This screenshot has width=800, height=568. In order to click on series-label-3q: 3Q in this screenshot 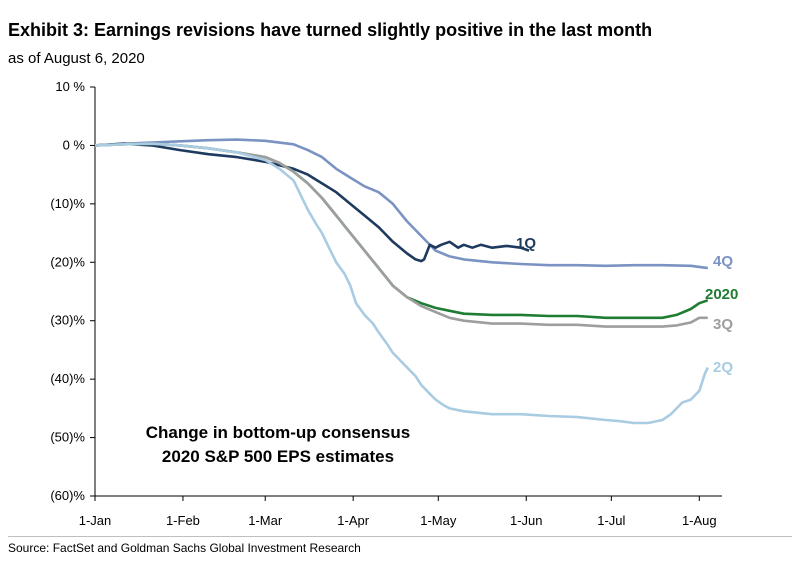, I will do `click(723, 324)`.